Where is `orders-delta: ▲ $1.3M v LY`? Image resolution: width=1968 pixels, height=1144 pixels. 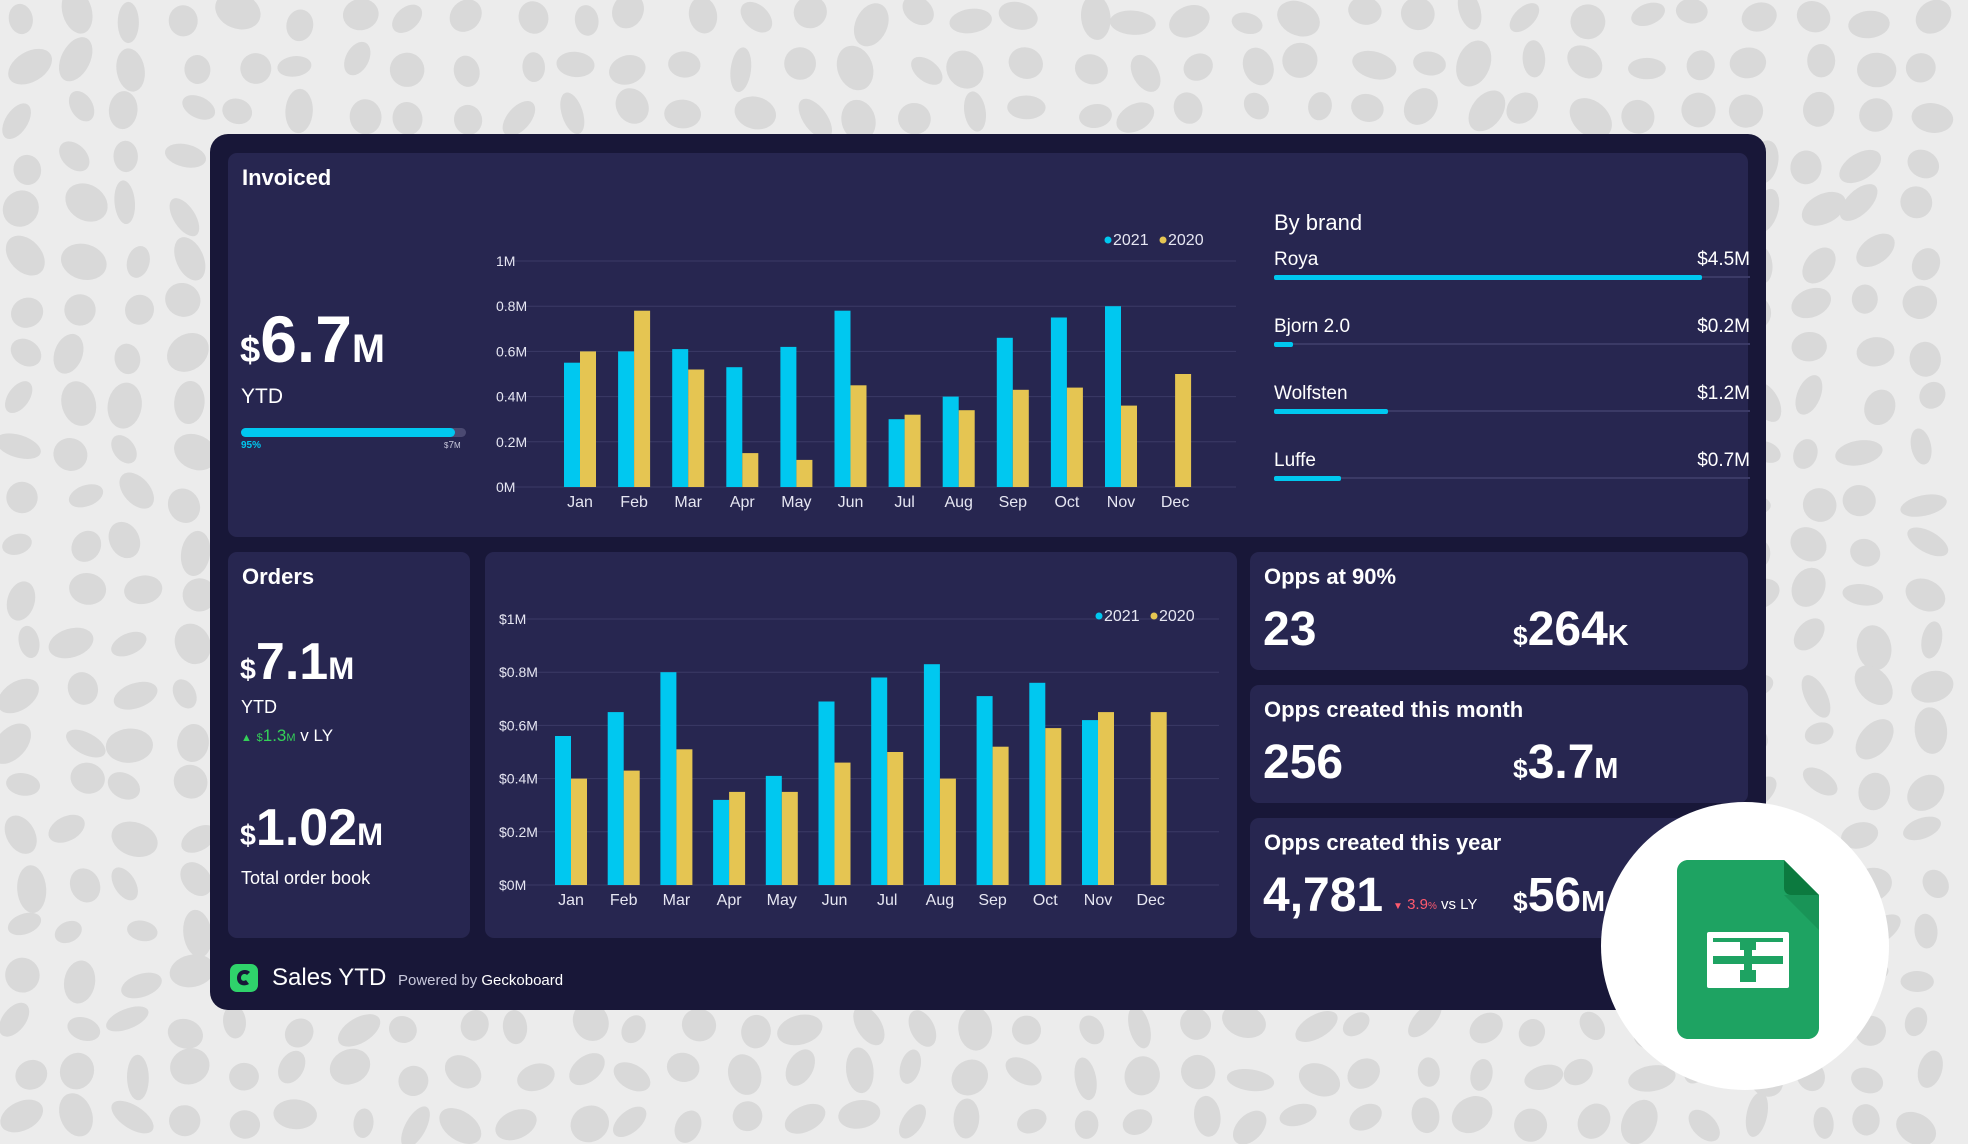
orders-delta: ▲ $1.3M v LY is located at coordinates (287, 736).